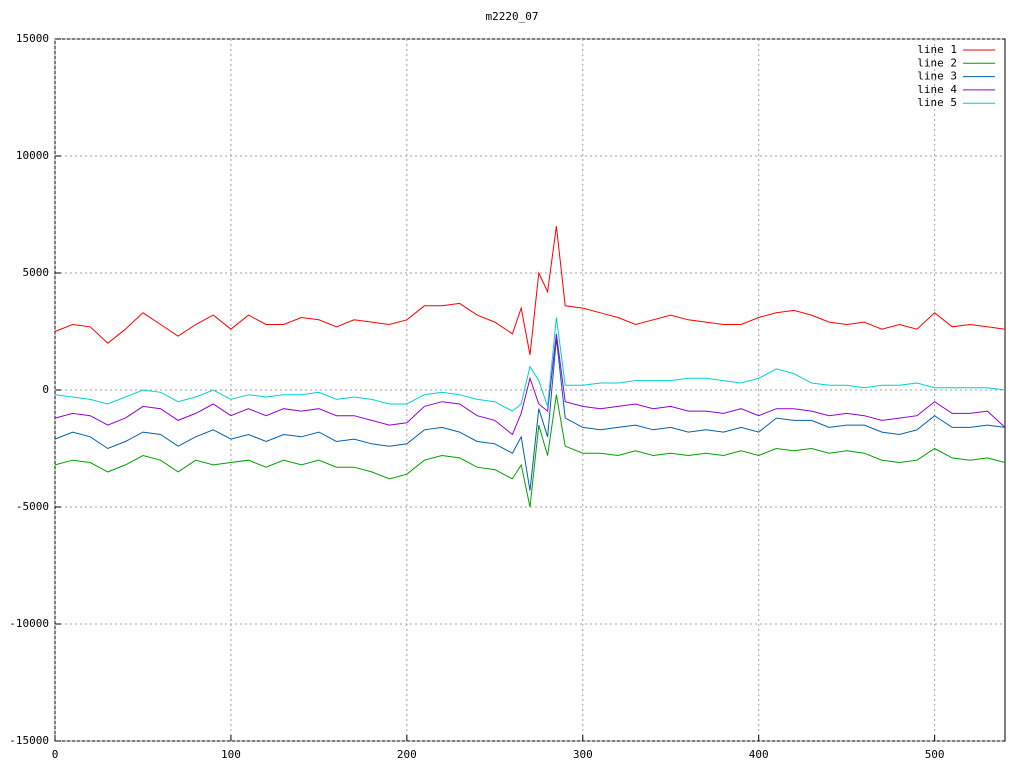 The height and width of the screenshot is (772, 1024). Describe the element at coordinates (935, 754) in the screenshot. I see `x-tick-label: 500` at that location.